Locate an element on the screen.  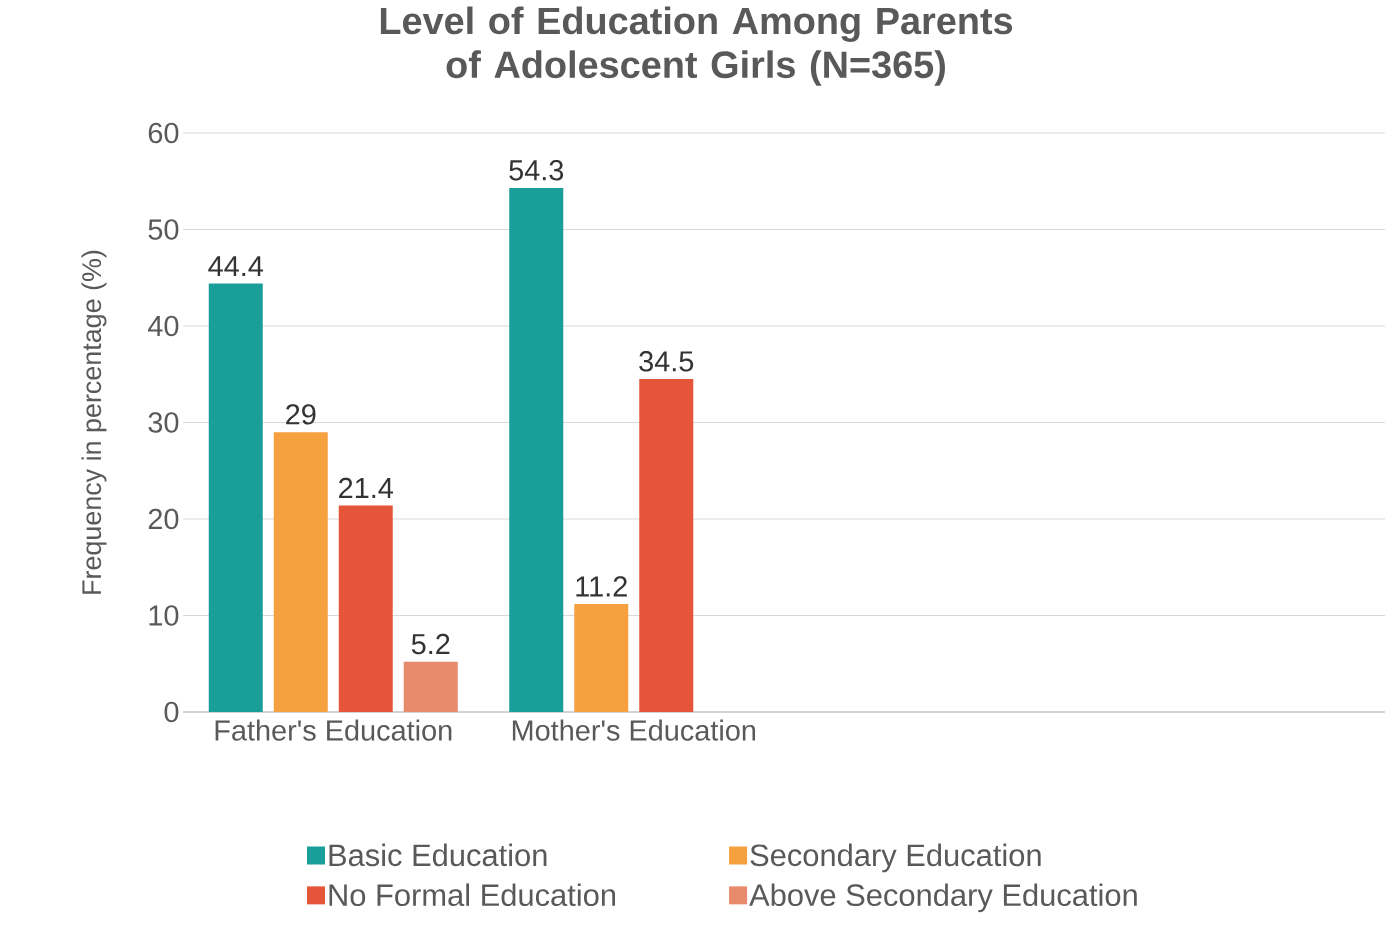
y-axis-title: Frequency in percentage (%) is located at coordinates (94, 422).